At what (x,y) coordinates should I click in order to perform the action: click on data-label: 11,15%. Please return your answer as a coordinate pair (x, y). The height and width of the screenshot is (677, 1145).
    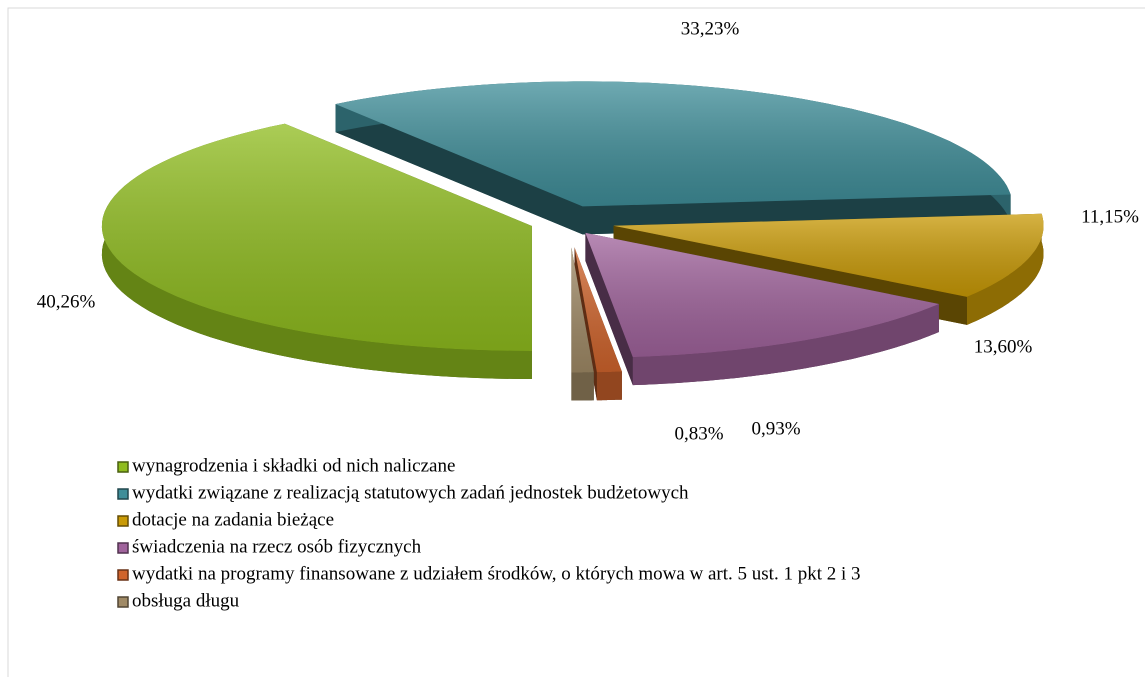
    Looking at the image, I should click on (1110, 216).